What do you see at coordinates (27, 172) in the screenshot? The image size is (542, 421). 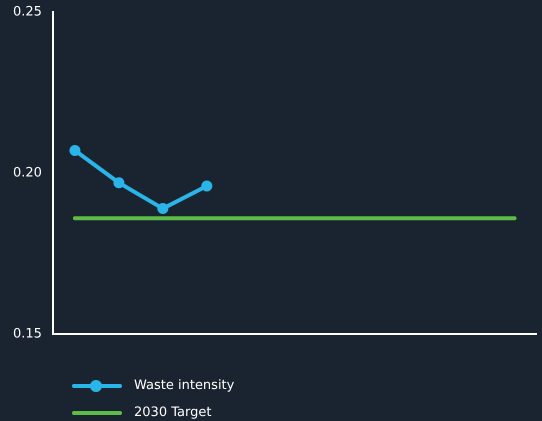 I see `text: 0.20` at bounding box center [27, 172].